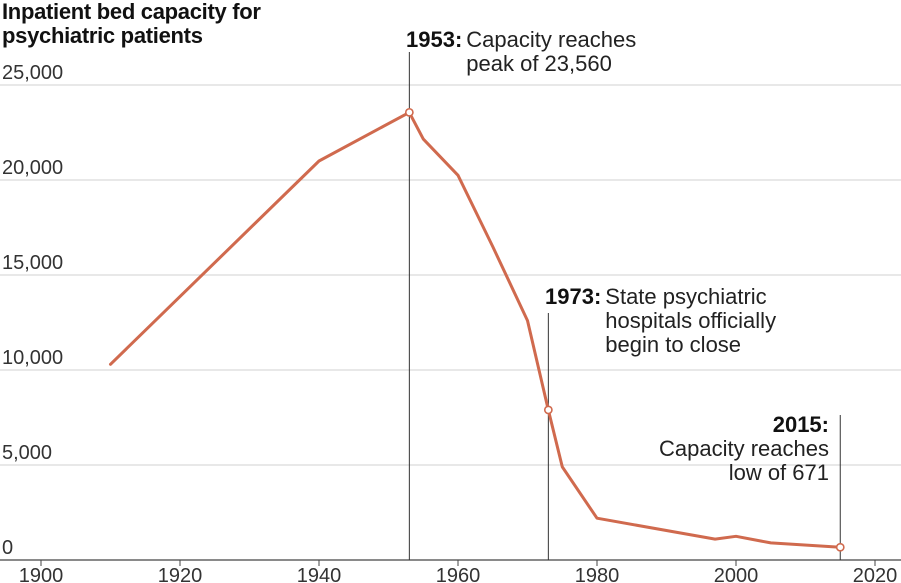  Describe the element at coordinates (458, 574) in the screenshot. I see `x-tick-label-1960: 1960` at that location.